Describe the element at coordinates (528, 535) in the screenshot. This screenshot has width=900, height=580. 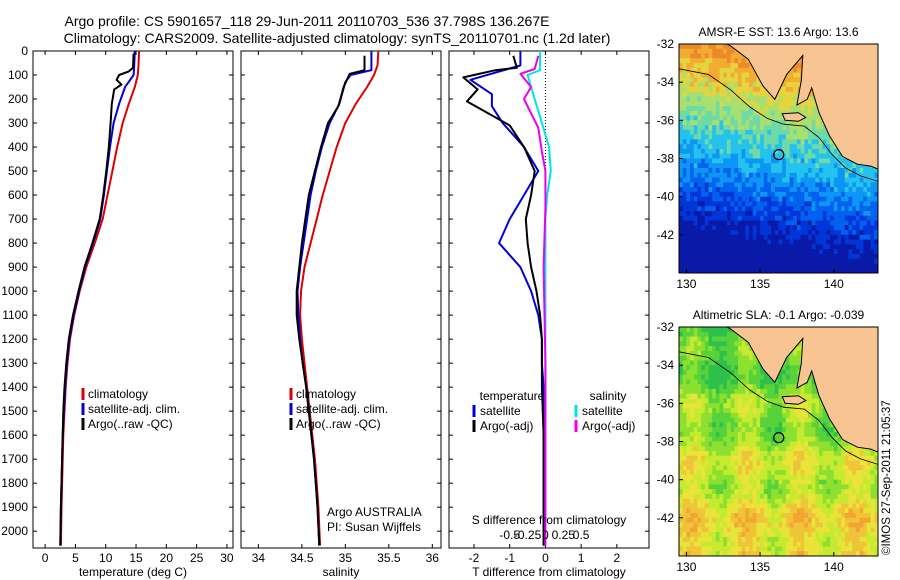
I see `salinity-diff-tick-label: -0.25` at that location.